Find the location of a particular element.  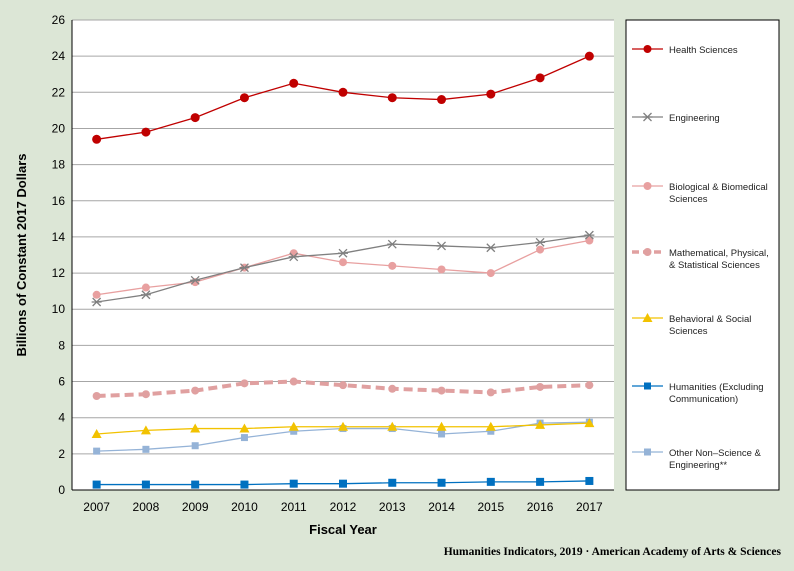

legend-label: & Statistical Sciences is located at coordinates (714, 265).